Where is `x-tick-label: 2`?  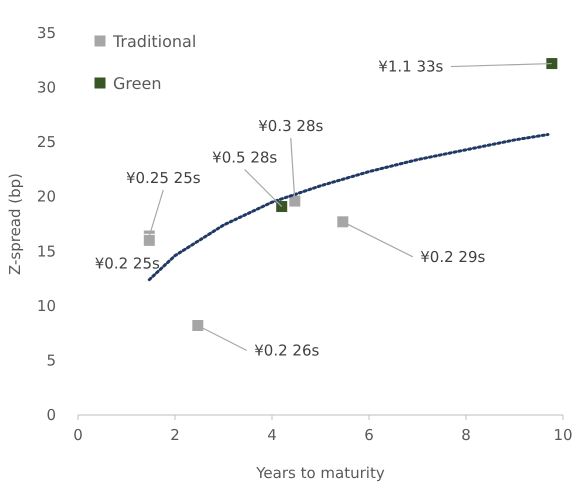 x-tick-label: 2 is located at coordinates (175, 435).